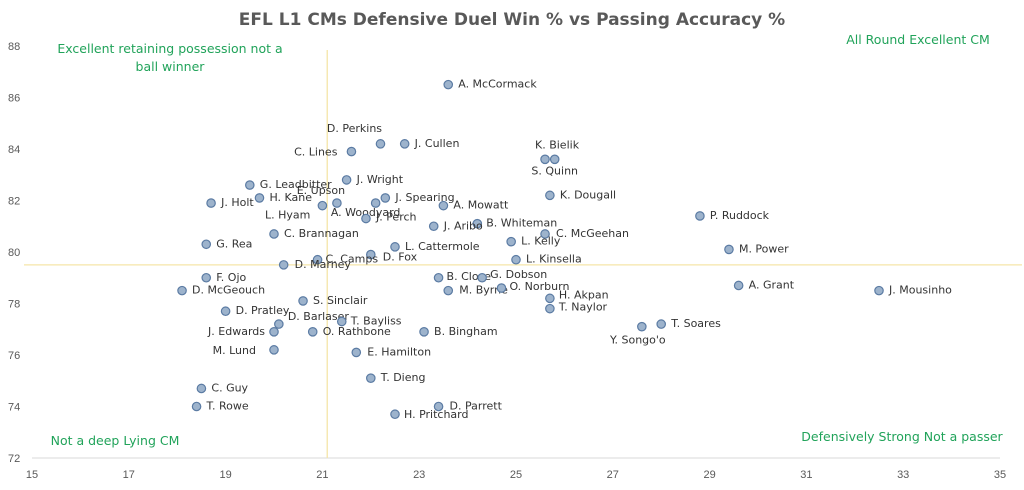 The image size is (1024, 490). Describe the element at coordinates (380, 179) in the screenshot. I see `data-point-label: J. Wright` at that location.